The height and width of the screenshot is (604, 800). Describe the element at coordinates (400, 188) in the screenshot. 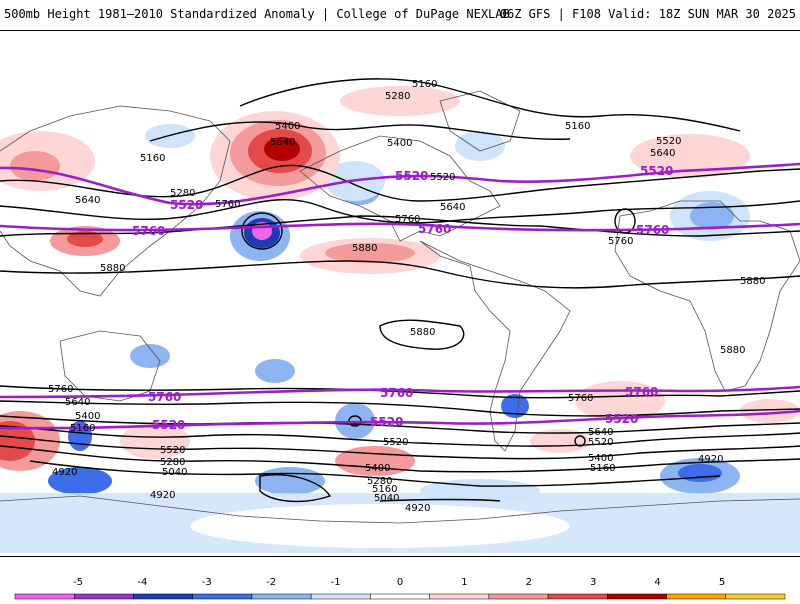

I see `north-america-outline` at that location.